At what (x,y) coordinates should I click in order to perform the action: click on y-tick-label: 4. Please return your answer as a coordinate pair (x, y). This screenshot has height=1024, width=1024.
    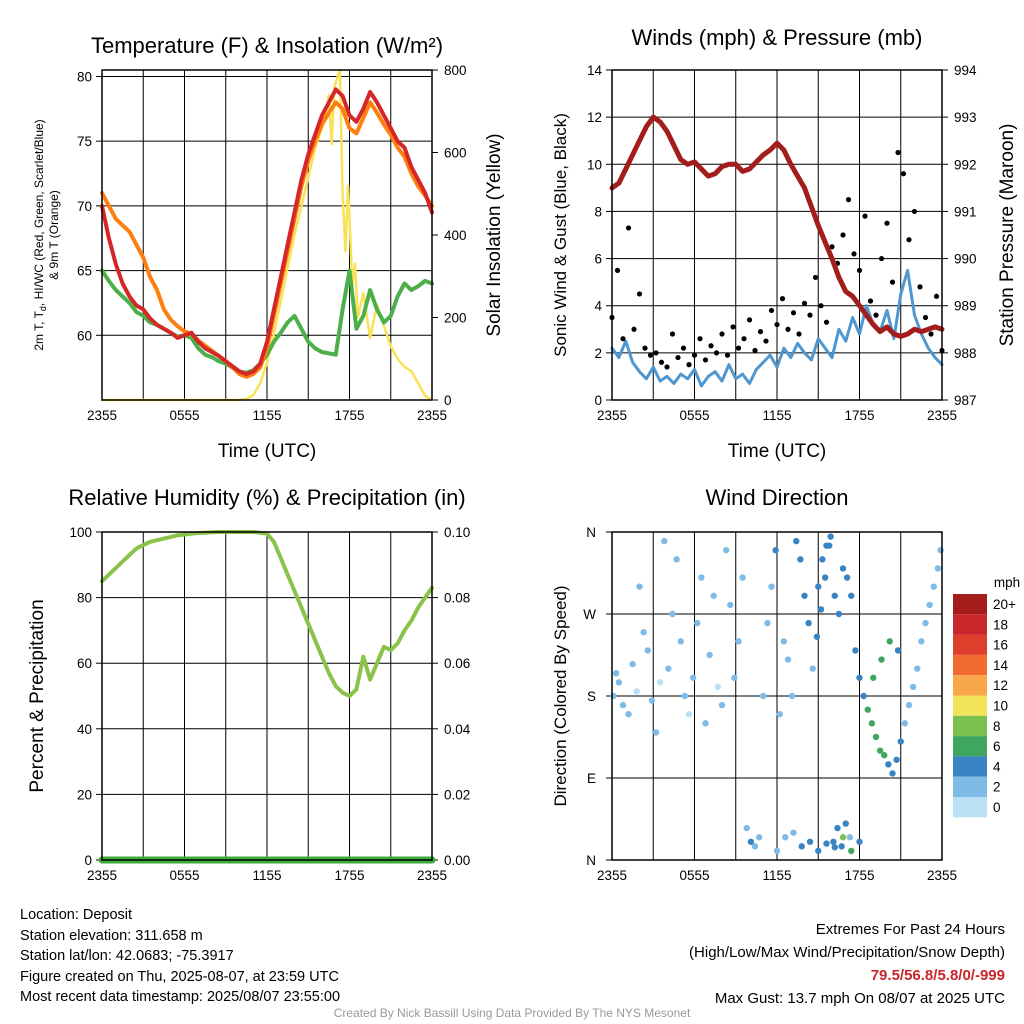
    Looking at the image, I should click on (598, 306).